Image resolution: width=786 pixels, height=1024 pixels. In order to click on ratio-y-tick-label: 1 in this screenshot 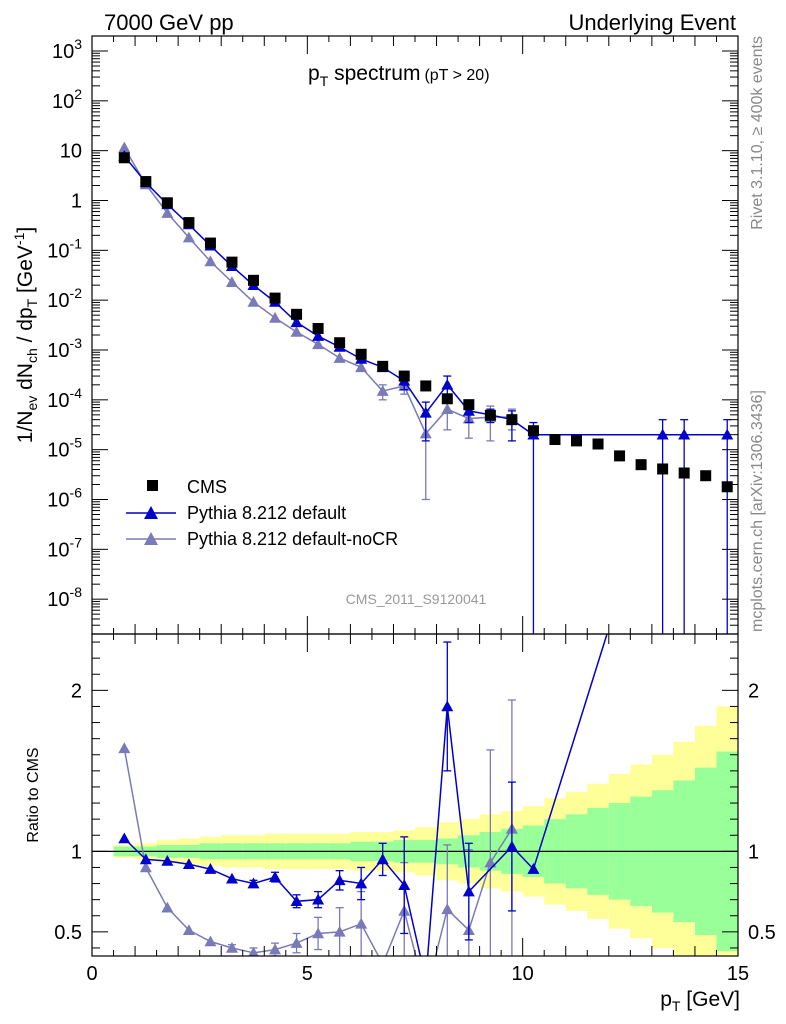, I will do `click(76, 852)`.